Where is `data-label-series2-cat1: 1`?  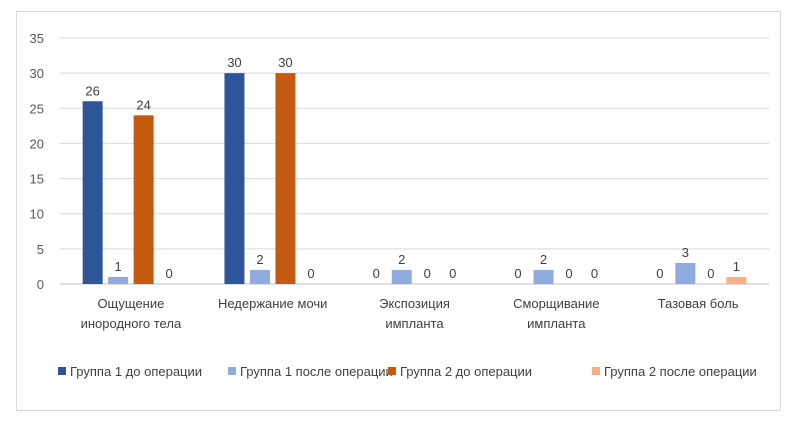 data-label-series2-cat1: 1 is located at coordinates (118, 266).